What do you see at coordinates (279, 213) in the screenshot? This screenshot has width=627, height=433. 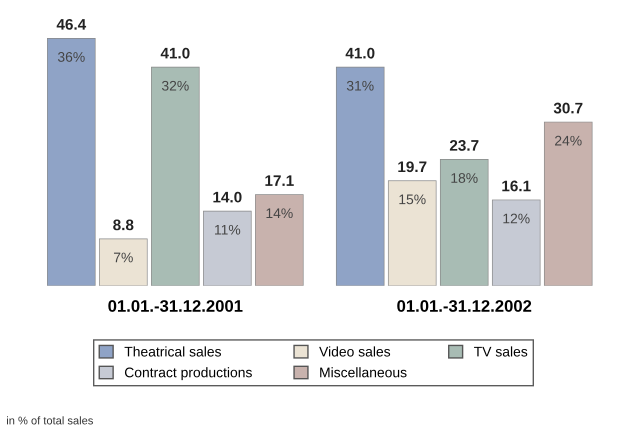 I see `annotation: 14%` at bounding box center [279, 213].